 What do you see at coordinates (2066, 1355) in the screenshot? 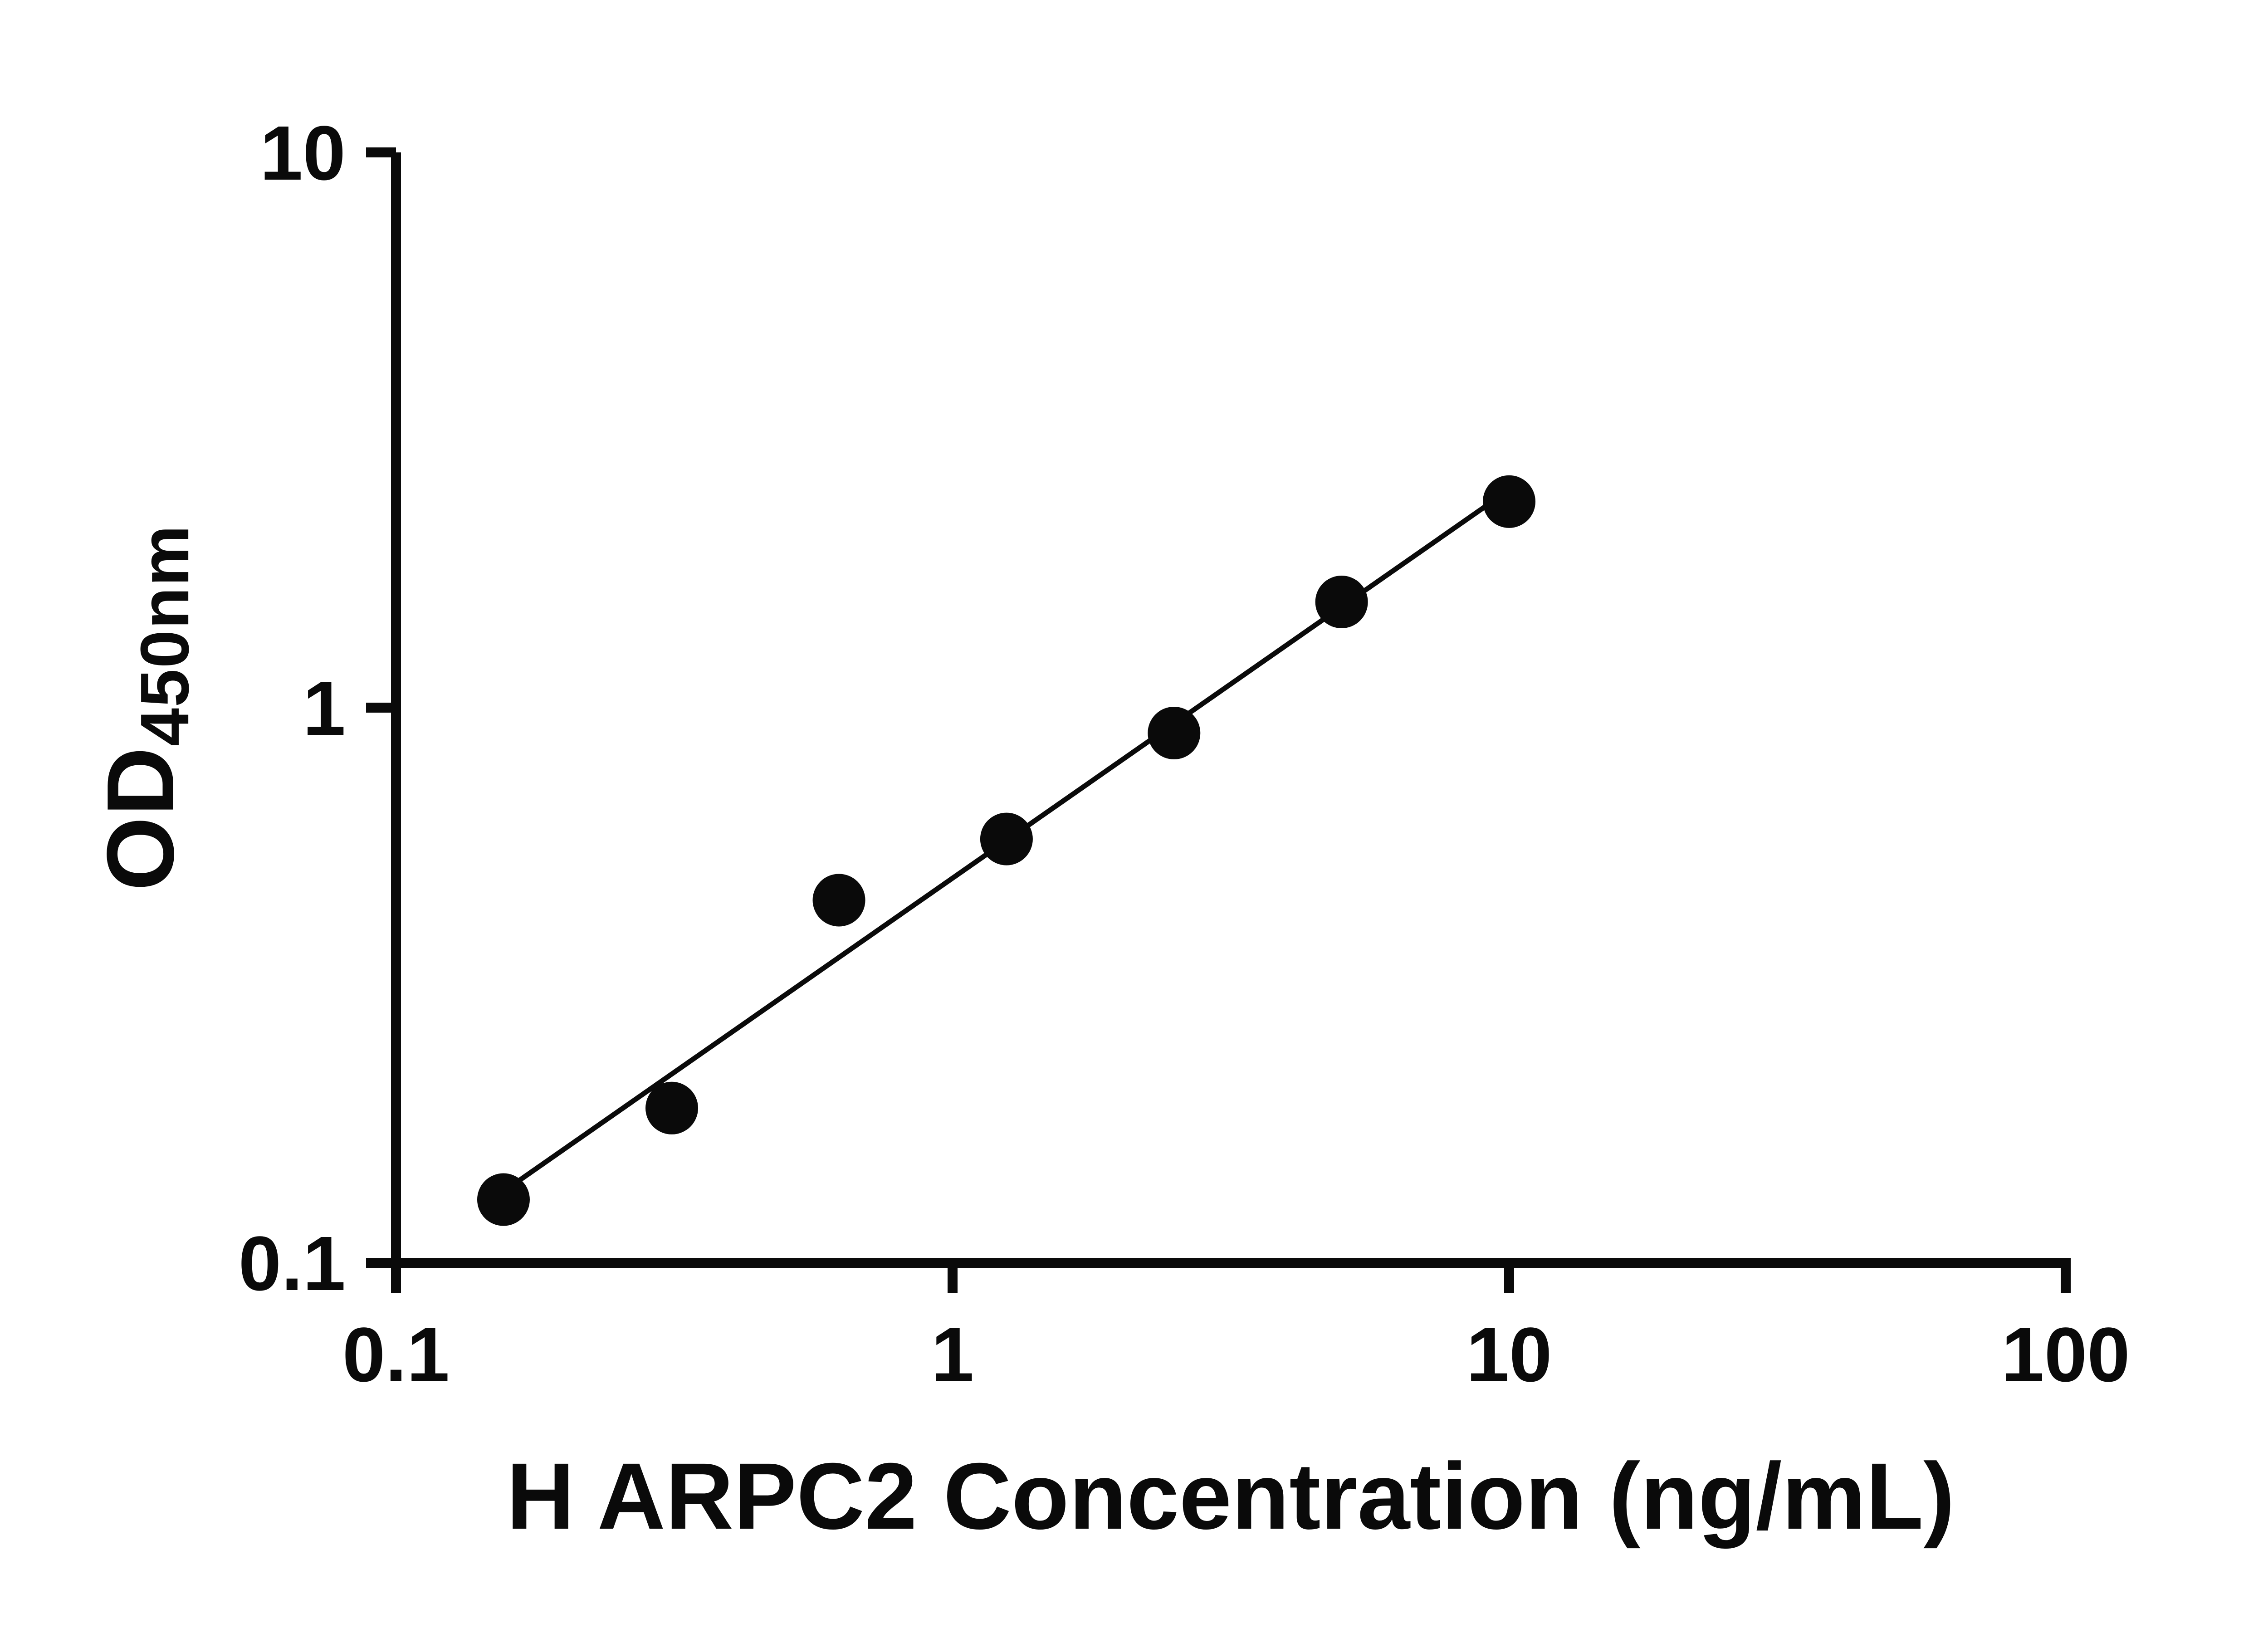
I see `x-tick-label: 100` at bounding box center [2066, 1355].